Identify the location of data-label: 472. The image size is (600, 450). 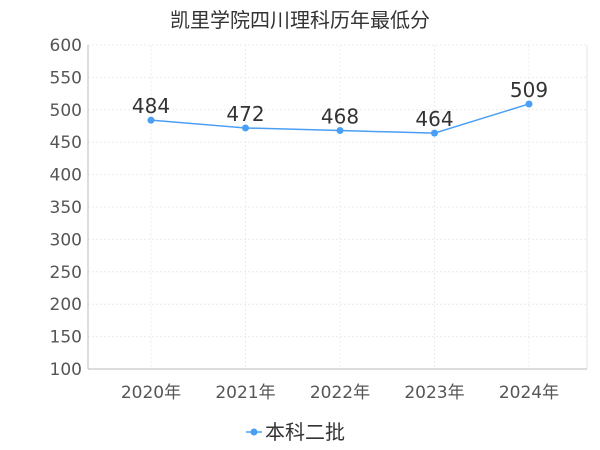
(245, 114).